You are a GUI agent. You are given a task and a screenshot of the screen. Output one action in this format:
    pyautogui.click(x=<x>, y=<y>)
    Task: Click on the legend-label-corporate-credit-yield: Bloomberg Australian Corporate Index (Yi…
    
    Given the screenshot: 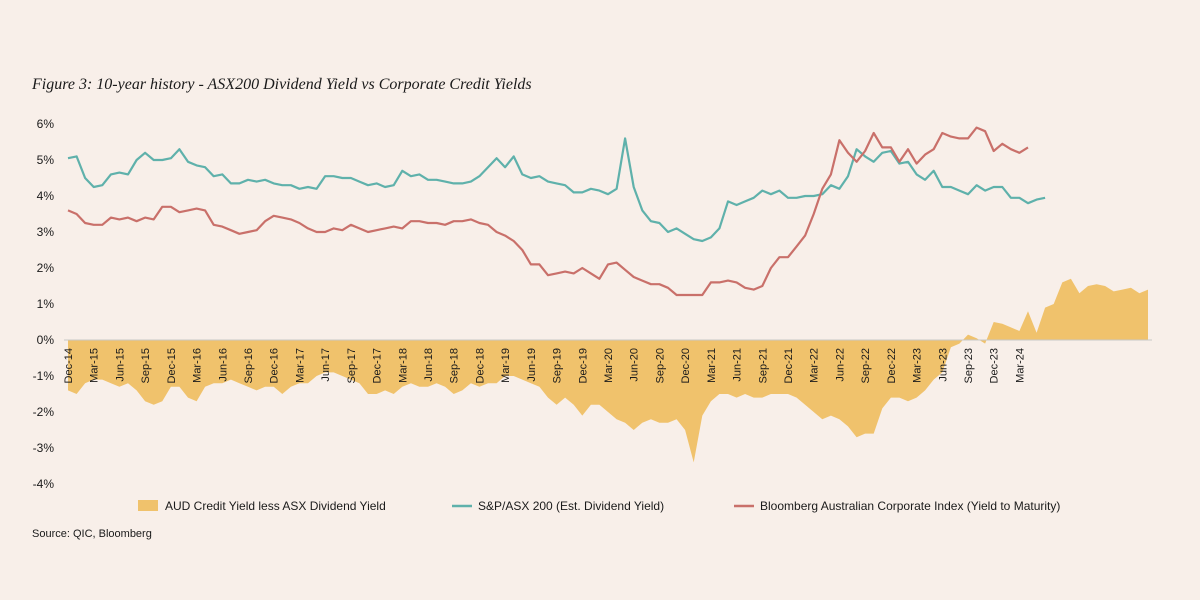 What is the action you would take?
    pyautogui.click(x=910, y=506)
    